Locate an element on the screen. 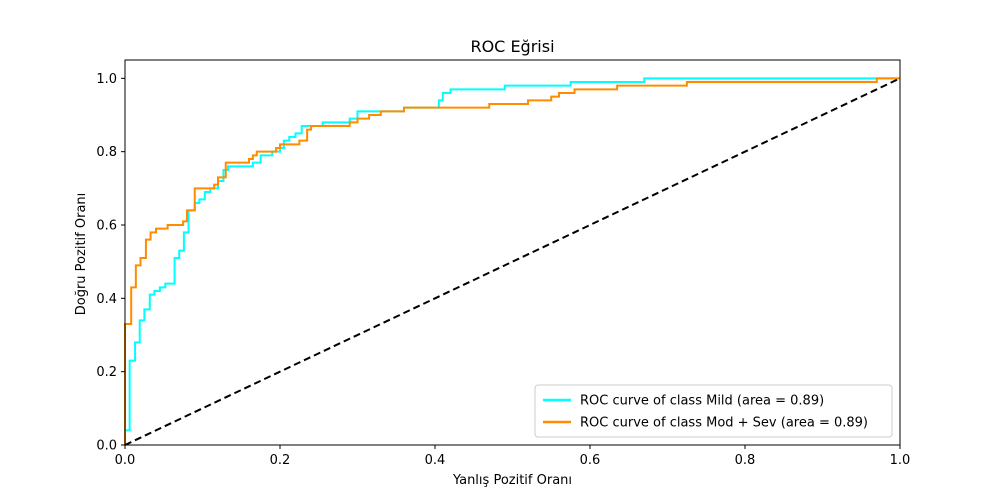 The image size is (1000, 504). legend-label: ROC curve of class Mild (area = 0.89) is located at coordinates (702, 401).